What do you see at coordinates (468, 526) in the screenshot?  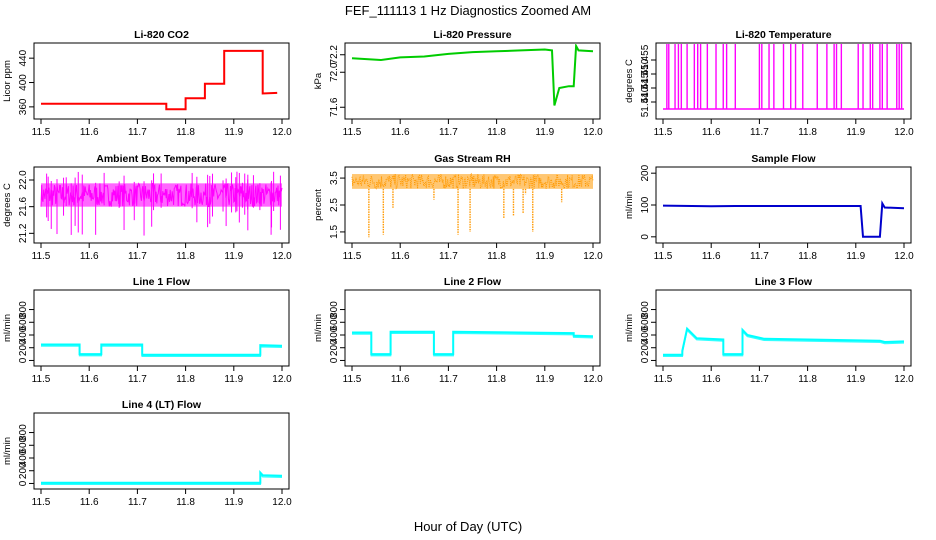 I see `figure-xlabel: Hour of Day (UTC)` at bounding box center [468, 526].